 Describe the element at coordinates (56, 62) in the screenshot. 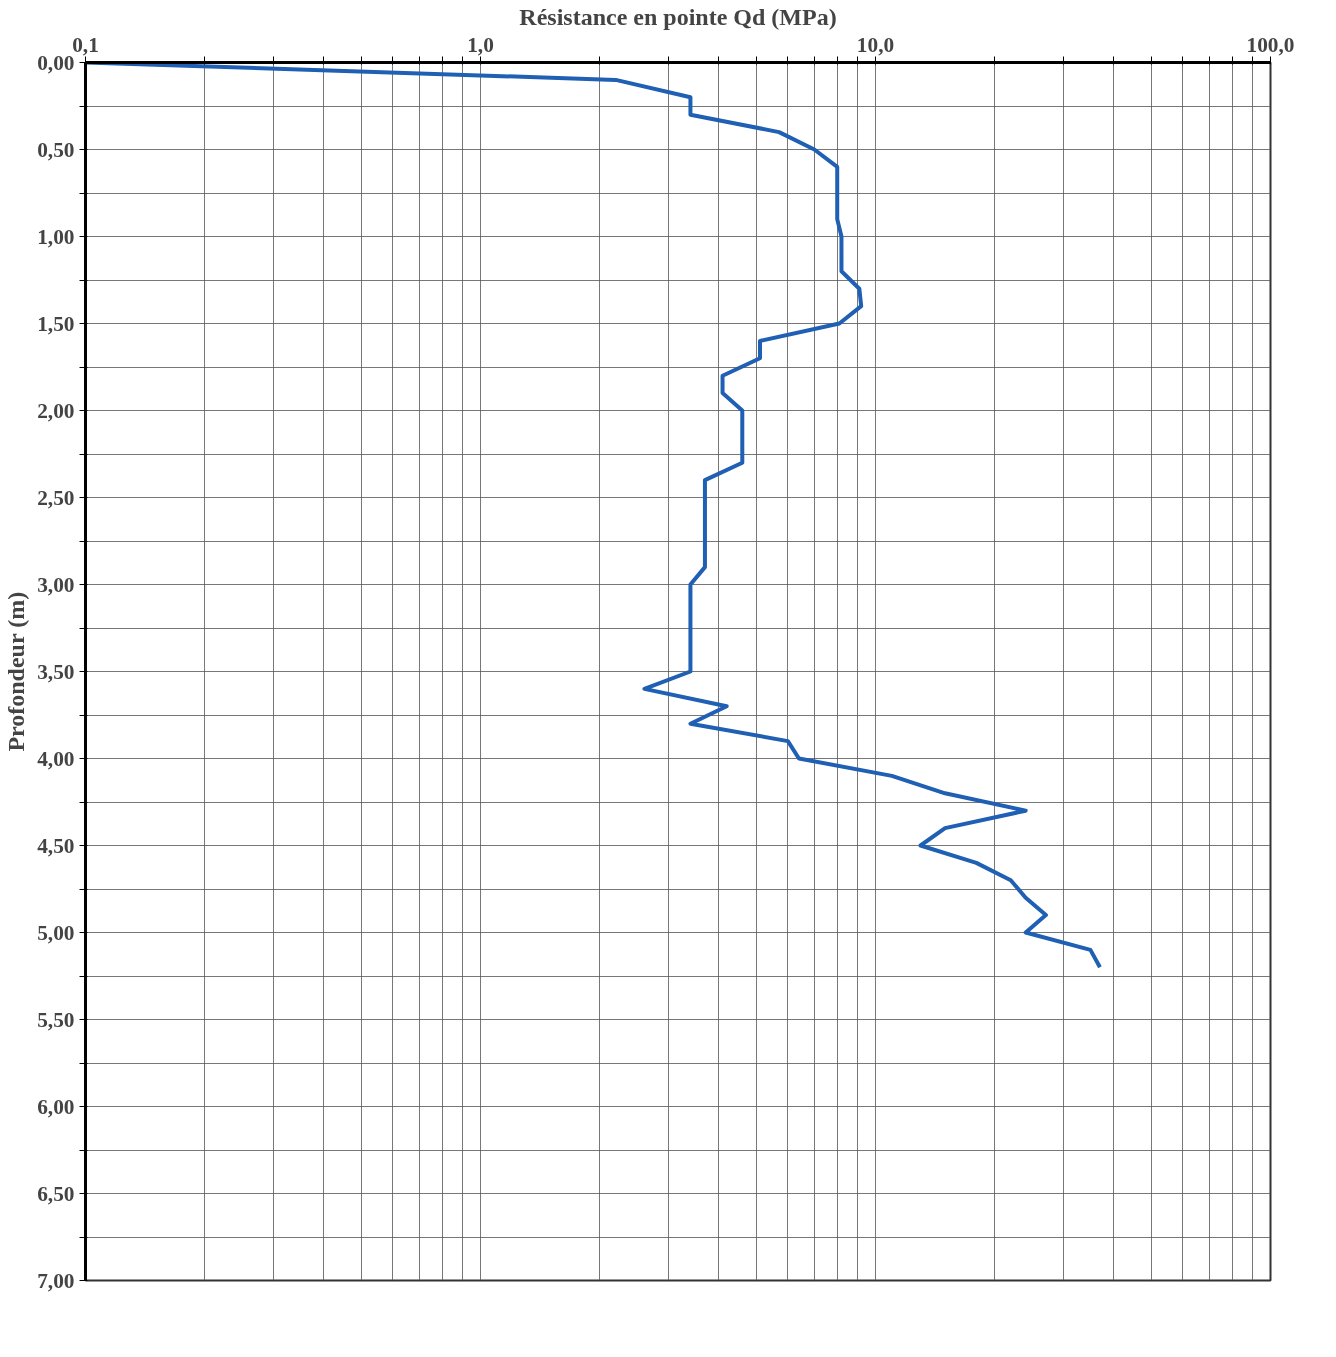

I see `y-tick-label: 0,00` at that location.